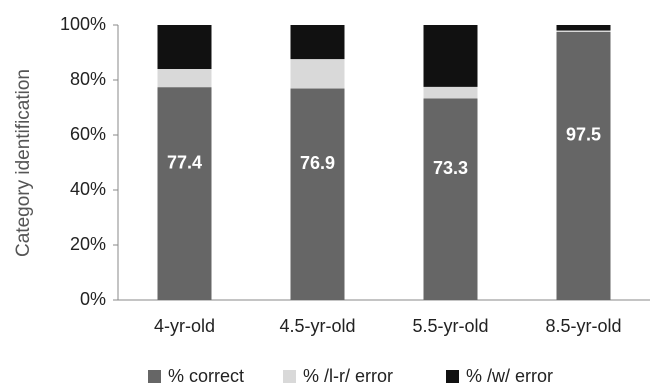 The image size is (650, 385). Describe the element at coordinates (93, 299) in the screenshot. I see `y-tick-label: 0%` at that location.